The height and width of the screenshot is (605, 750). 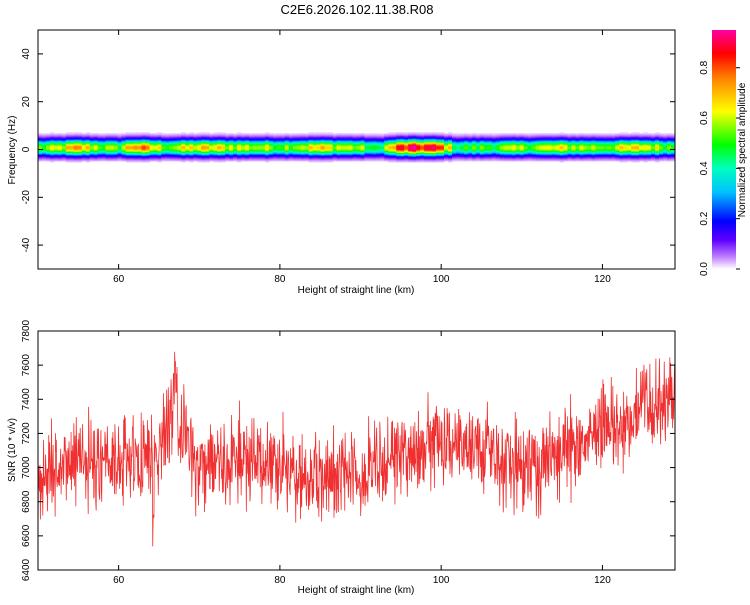 I want to click on heatmap-x-tick-label: 120, so click(x=602, y=279).